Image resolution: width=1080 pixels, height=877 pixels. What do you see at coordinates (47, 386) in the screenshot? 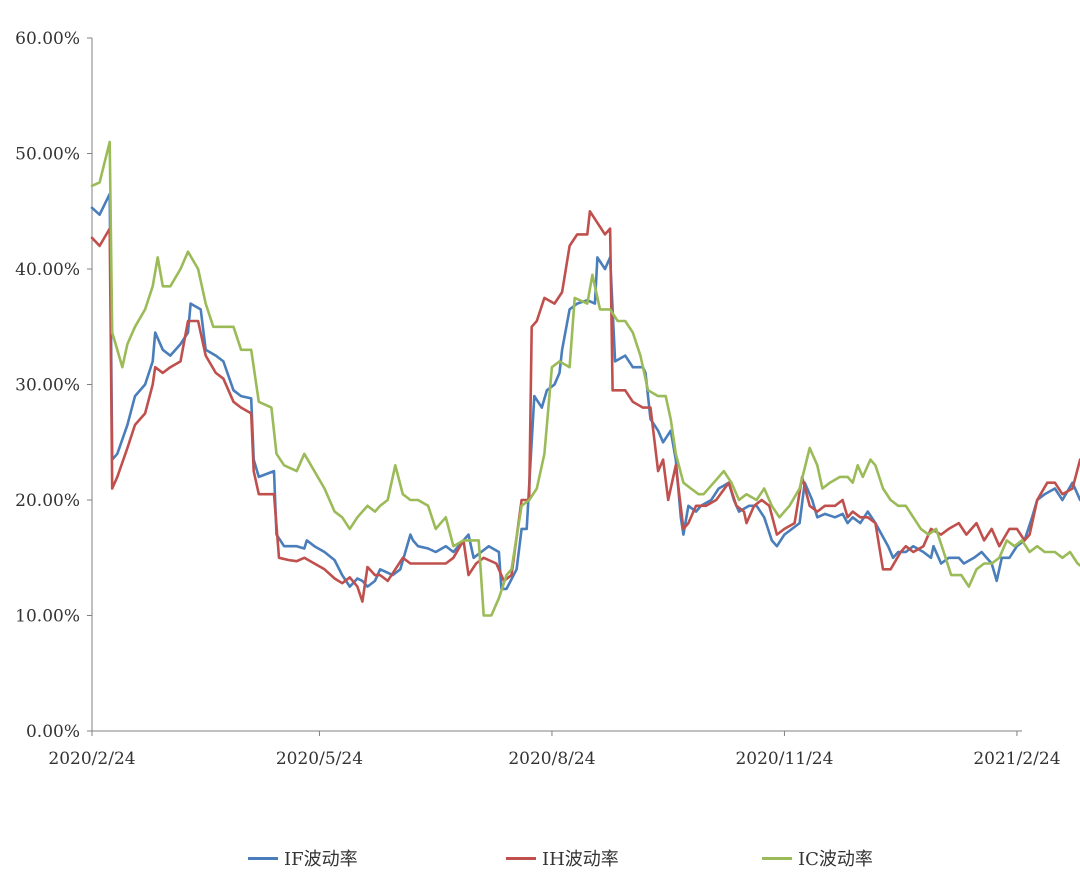
I see `y-tick-label: 30.00%` at bounding box center [47, 386].